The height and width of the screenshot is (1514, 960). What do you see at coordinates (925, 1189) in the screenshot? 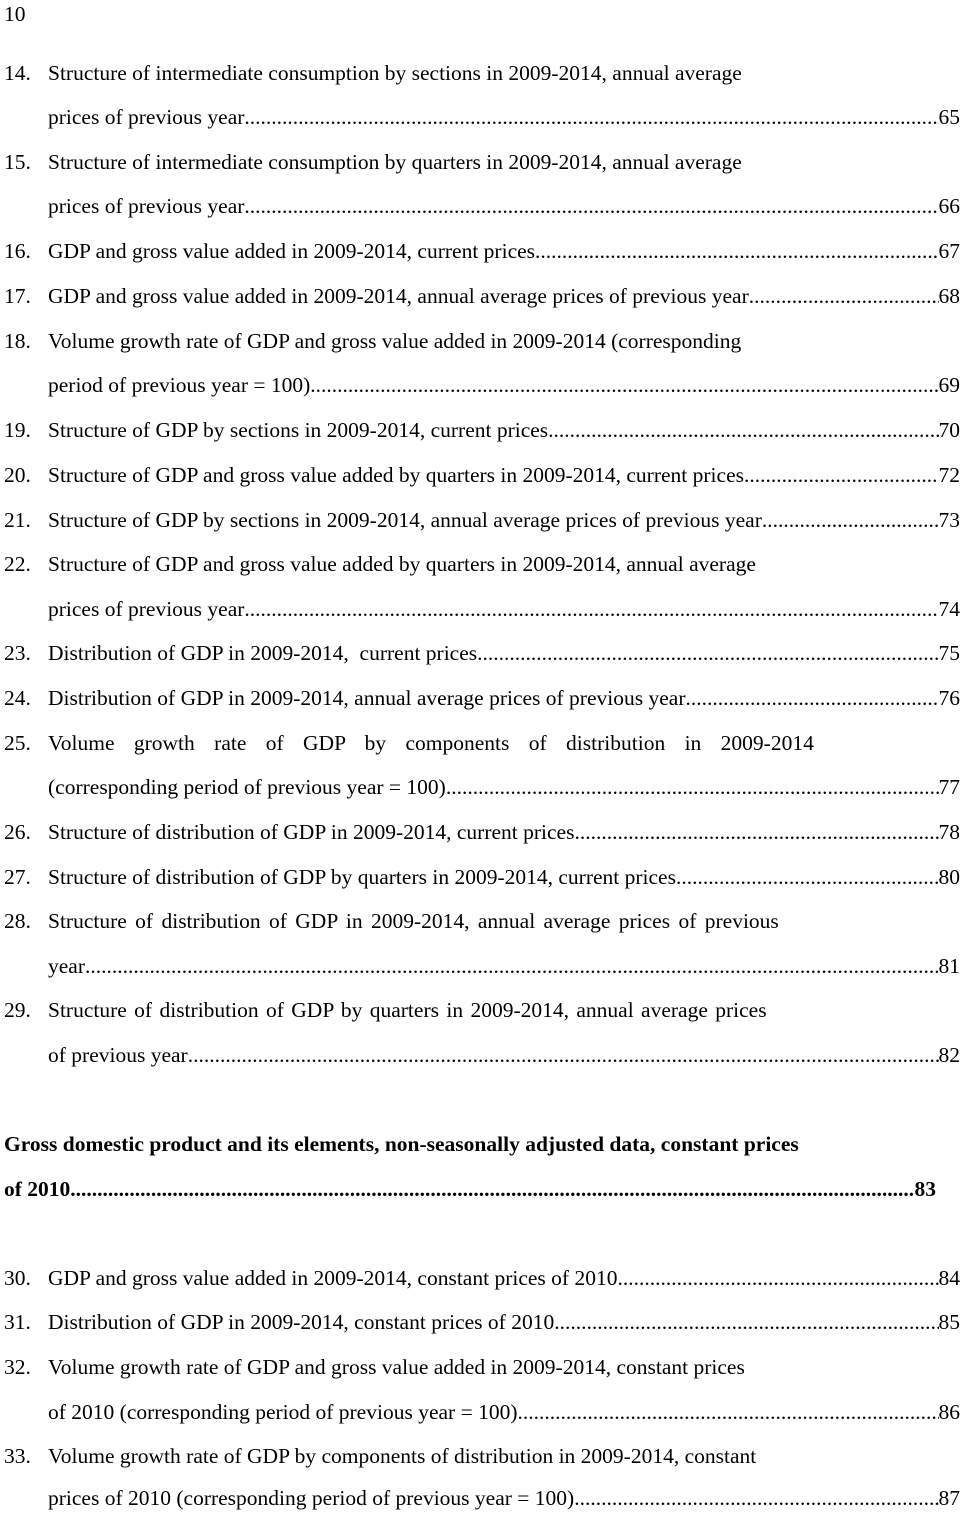
I see `section-page: 83` at bounding box center [925, 1189].